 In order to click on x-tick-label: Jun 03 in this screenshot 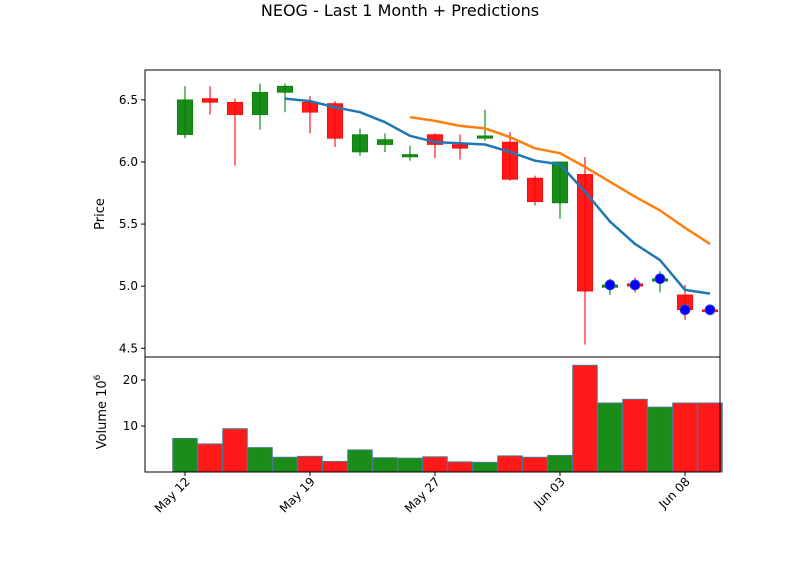, I will do `click(548, 493)`.